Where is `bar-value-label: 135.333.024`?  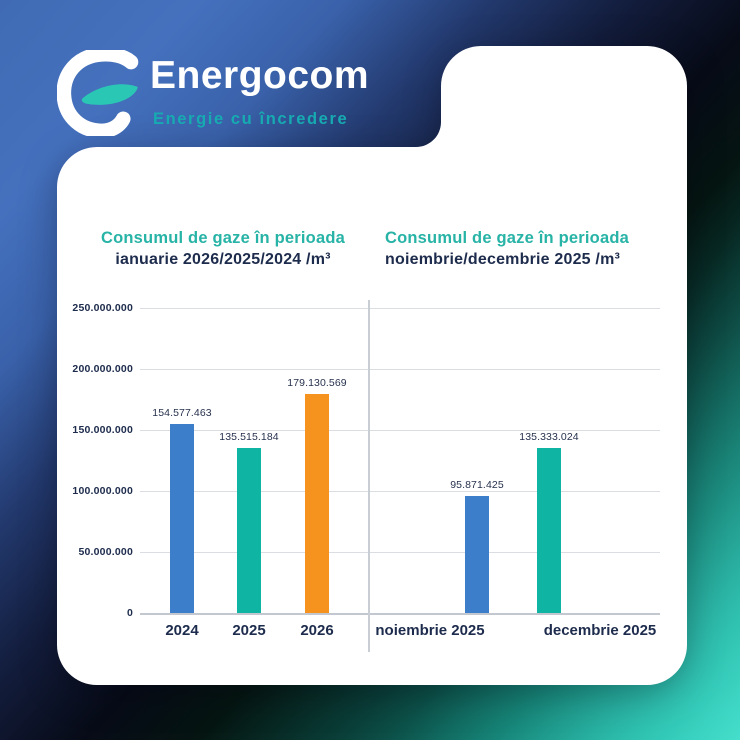 bar-value-label: 135.333.024 is located at coordinates (549, 437).